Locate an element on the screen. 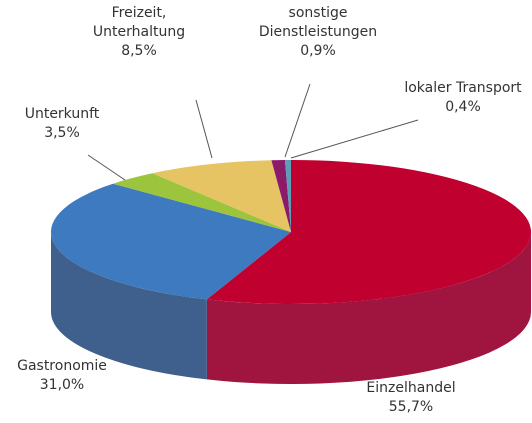  value-label: 55,7% is located at coordinates (411, 407).